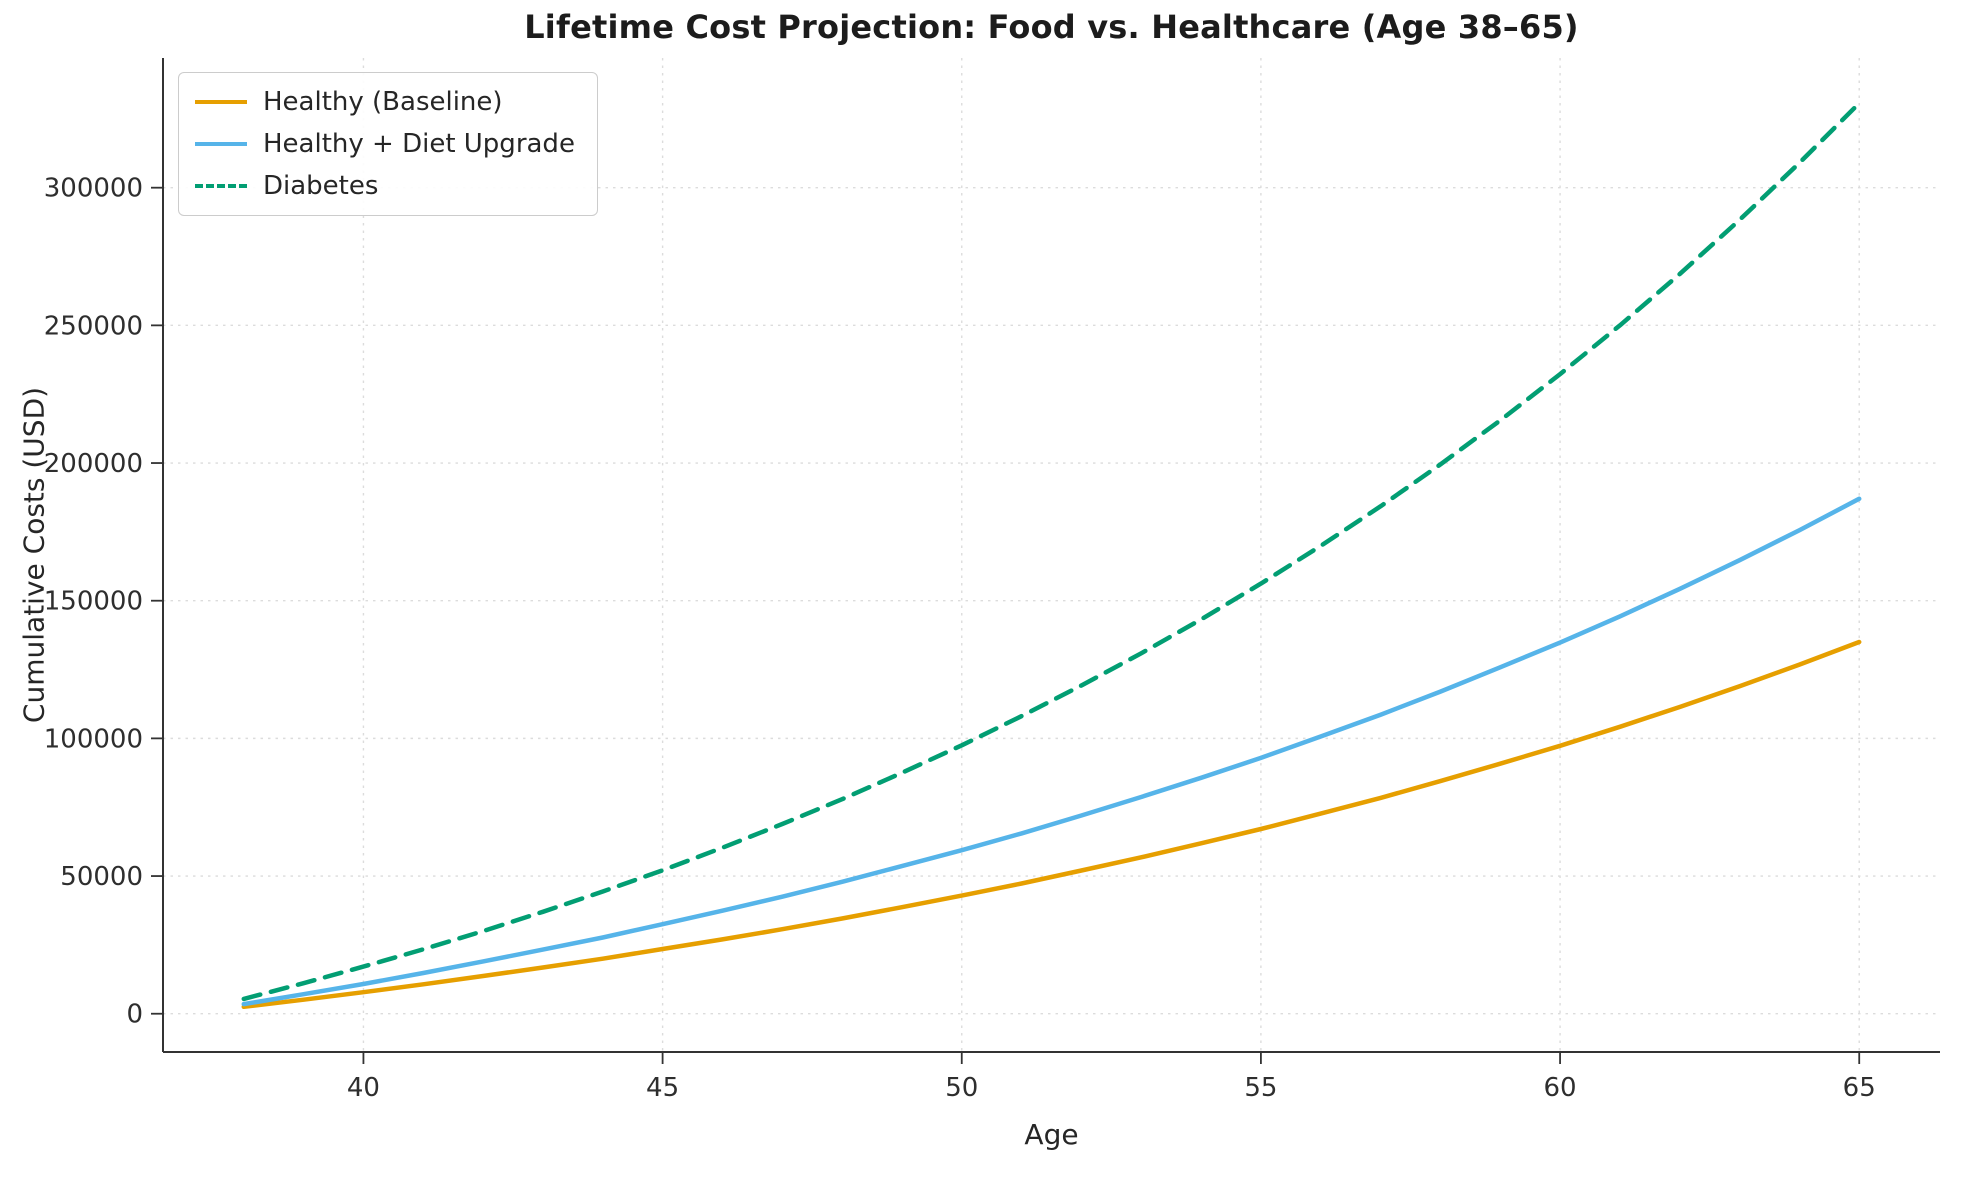 This screenshot has width=1979, height=1180. I want to click on x-tick-label: 50, so click(961, 1088).